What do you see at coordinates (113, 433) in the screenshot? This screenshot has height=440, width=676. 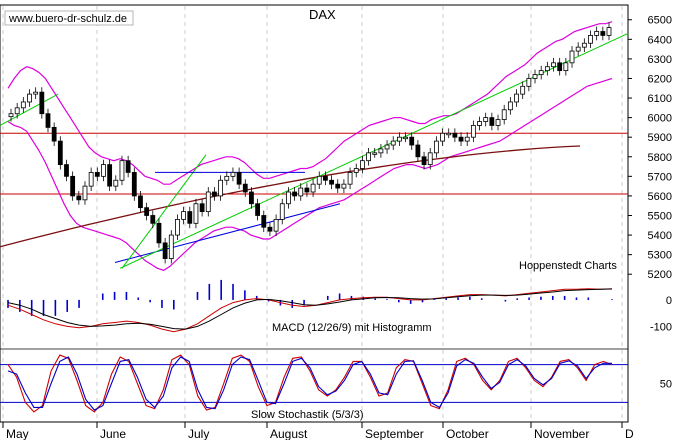 I see `x-tick-label: June` at bounding box center [113, 433].